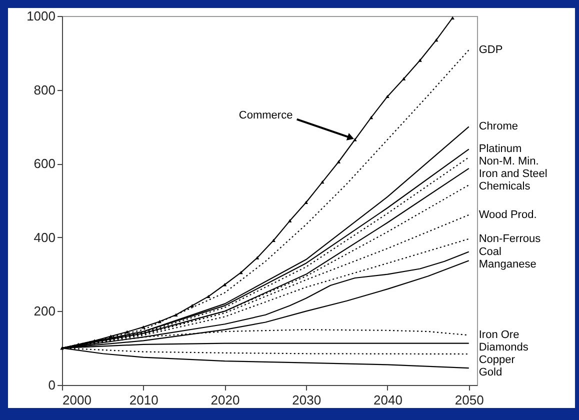  Describe the element at coordinates (510, 238) in the screenshot. I see `series-label: Non-Ferrous` at that location.